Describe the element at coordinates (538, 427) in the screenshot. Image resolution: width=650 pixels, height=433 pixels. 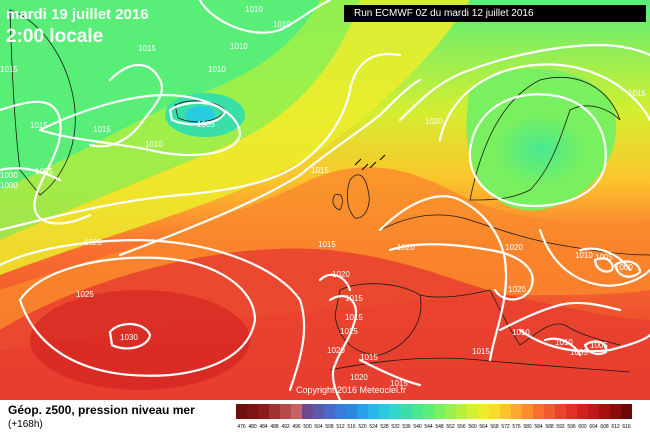
I see `scale-label: 584` at that location.